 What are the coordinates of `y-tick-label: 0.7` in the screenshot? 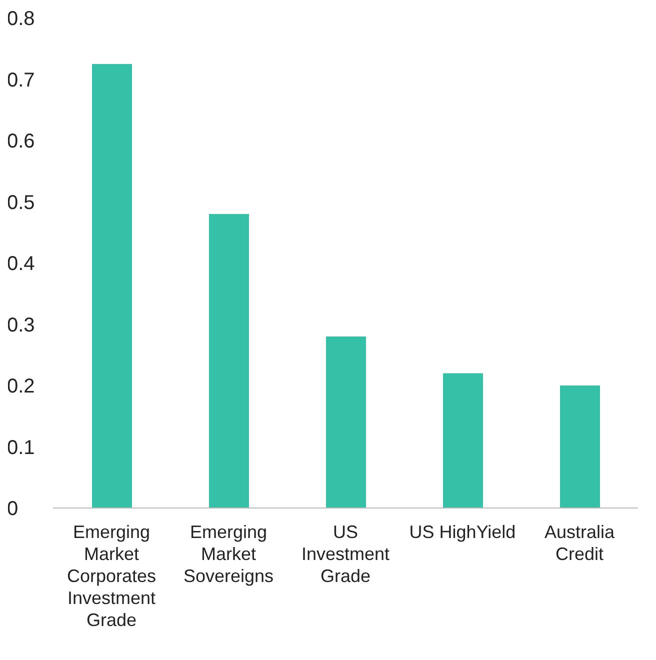 It's located at (21, 80).